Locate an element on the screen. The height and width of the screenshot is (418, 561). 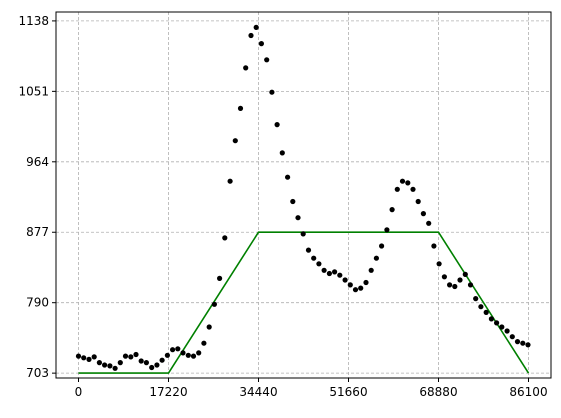
x-tick-label: 0 is located at coordinates (79, 392).